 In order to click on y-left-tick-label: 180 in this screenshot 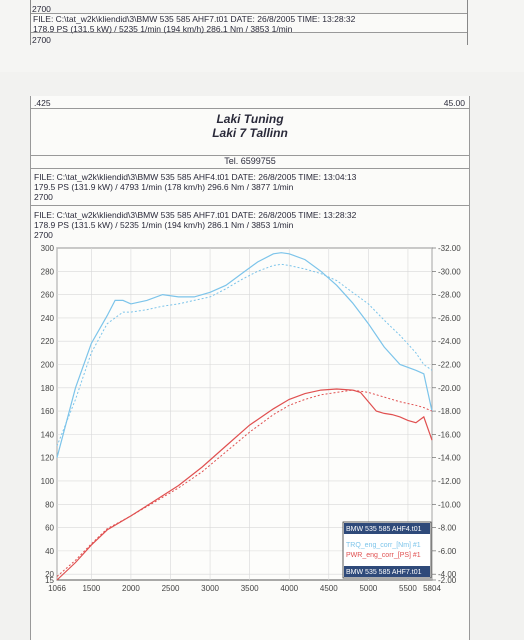, I will do `click(48, 388)`.